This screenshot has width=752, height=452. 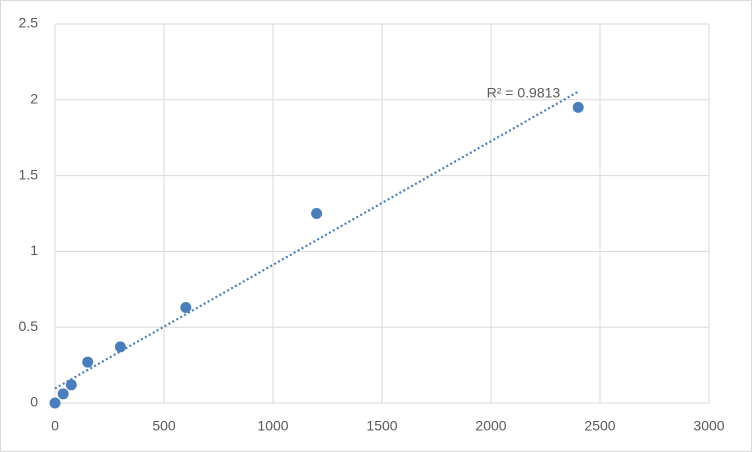 I want to click on x-tick-label: 0, so click(x=55, y=426).